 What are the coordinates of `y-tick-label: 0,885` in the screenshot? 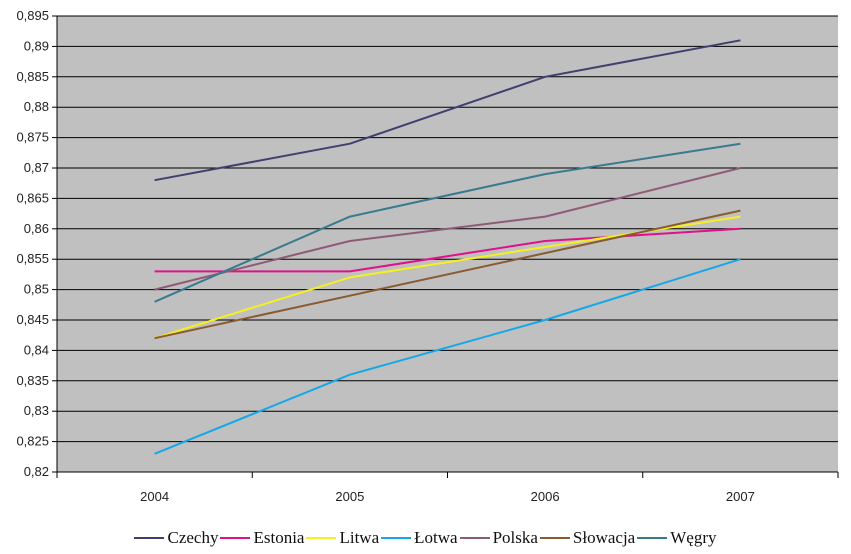 It's located at (32, 76).